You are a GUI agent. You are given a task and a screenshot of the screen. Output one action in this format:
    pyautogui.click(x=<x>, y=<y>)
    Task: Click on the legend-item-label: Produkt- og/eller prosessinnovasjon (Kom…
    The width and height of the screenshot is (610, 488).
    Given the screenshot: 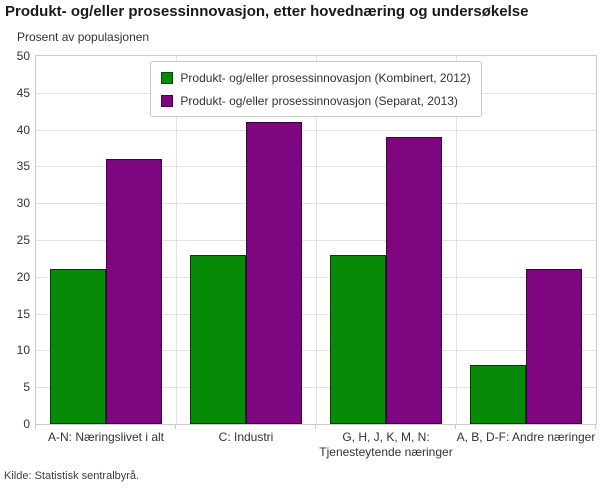 What is the action you would take?
    pyautogui.click(x=325, y=77)
    